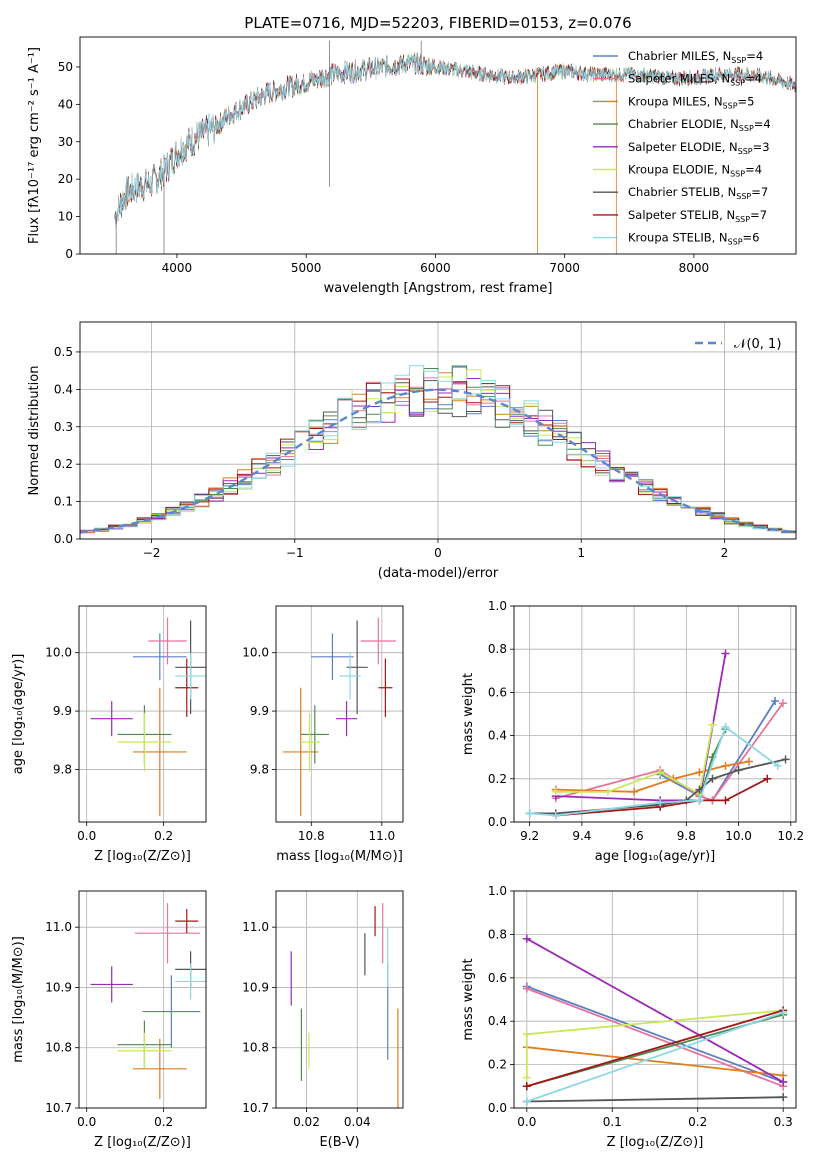  I want to click on y-axis-label: mass weight, so click(468, 714).